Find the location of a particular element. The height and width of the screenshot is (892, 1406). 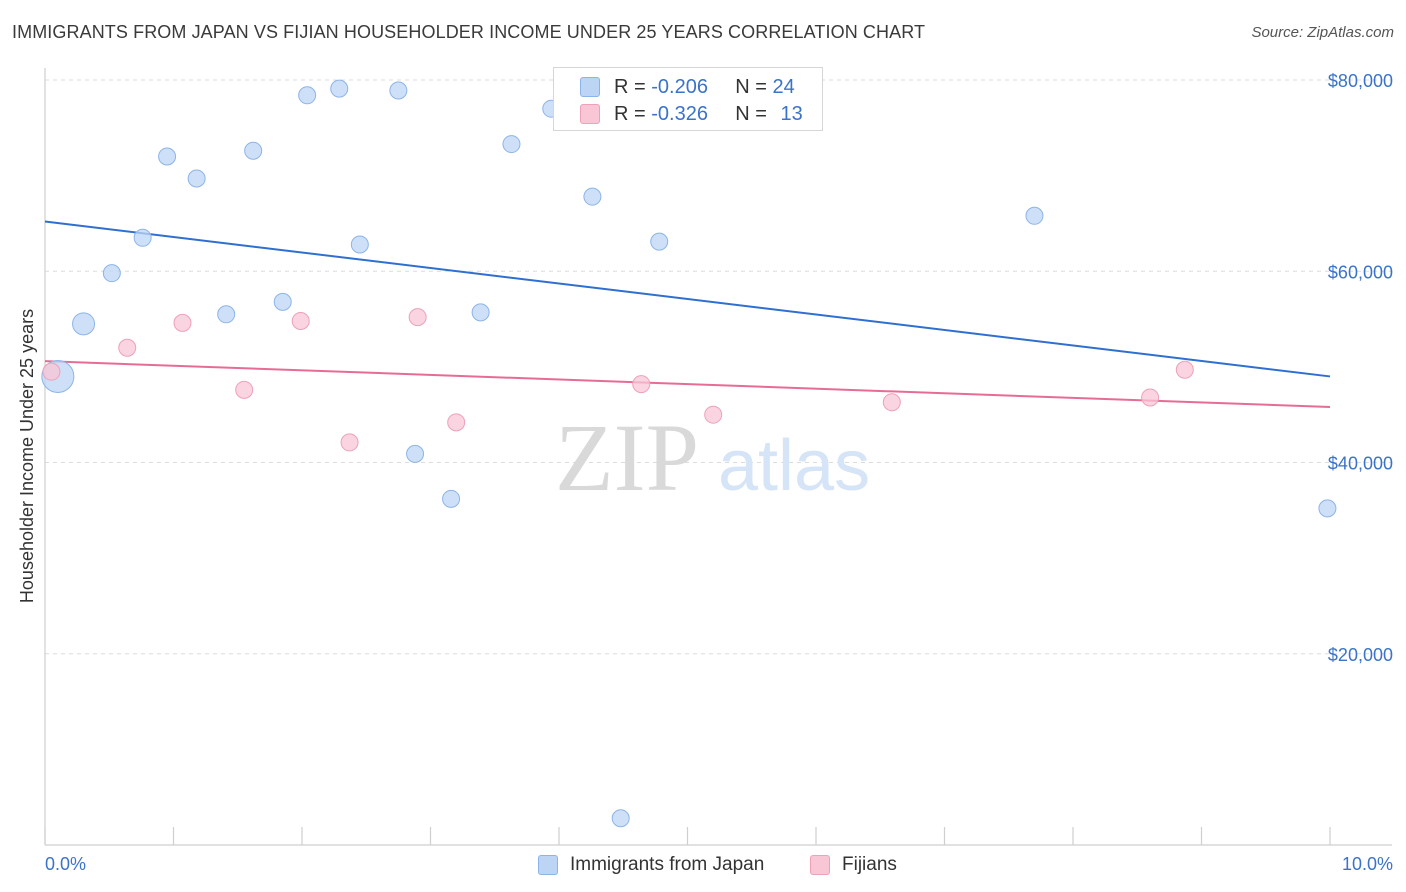

source-credit: Source: ZipAtlas.com is located at coordinates (1322, 32).